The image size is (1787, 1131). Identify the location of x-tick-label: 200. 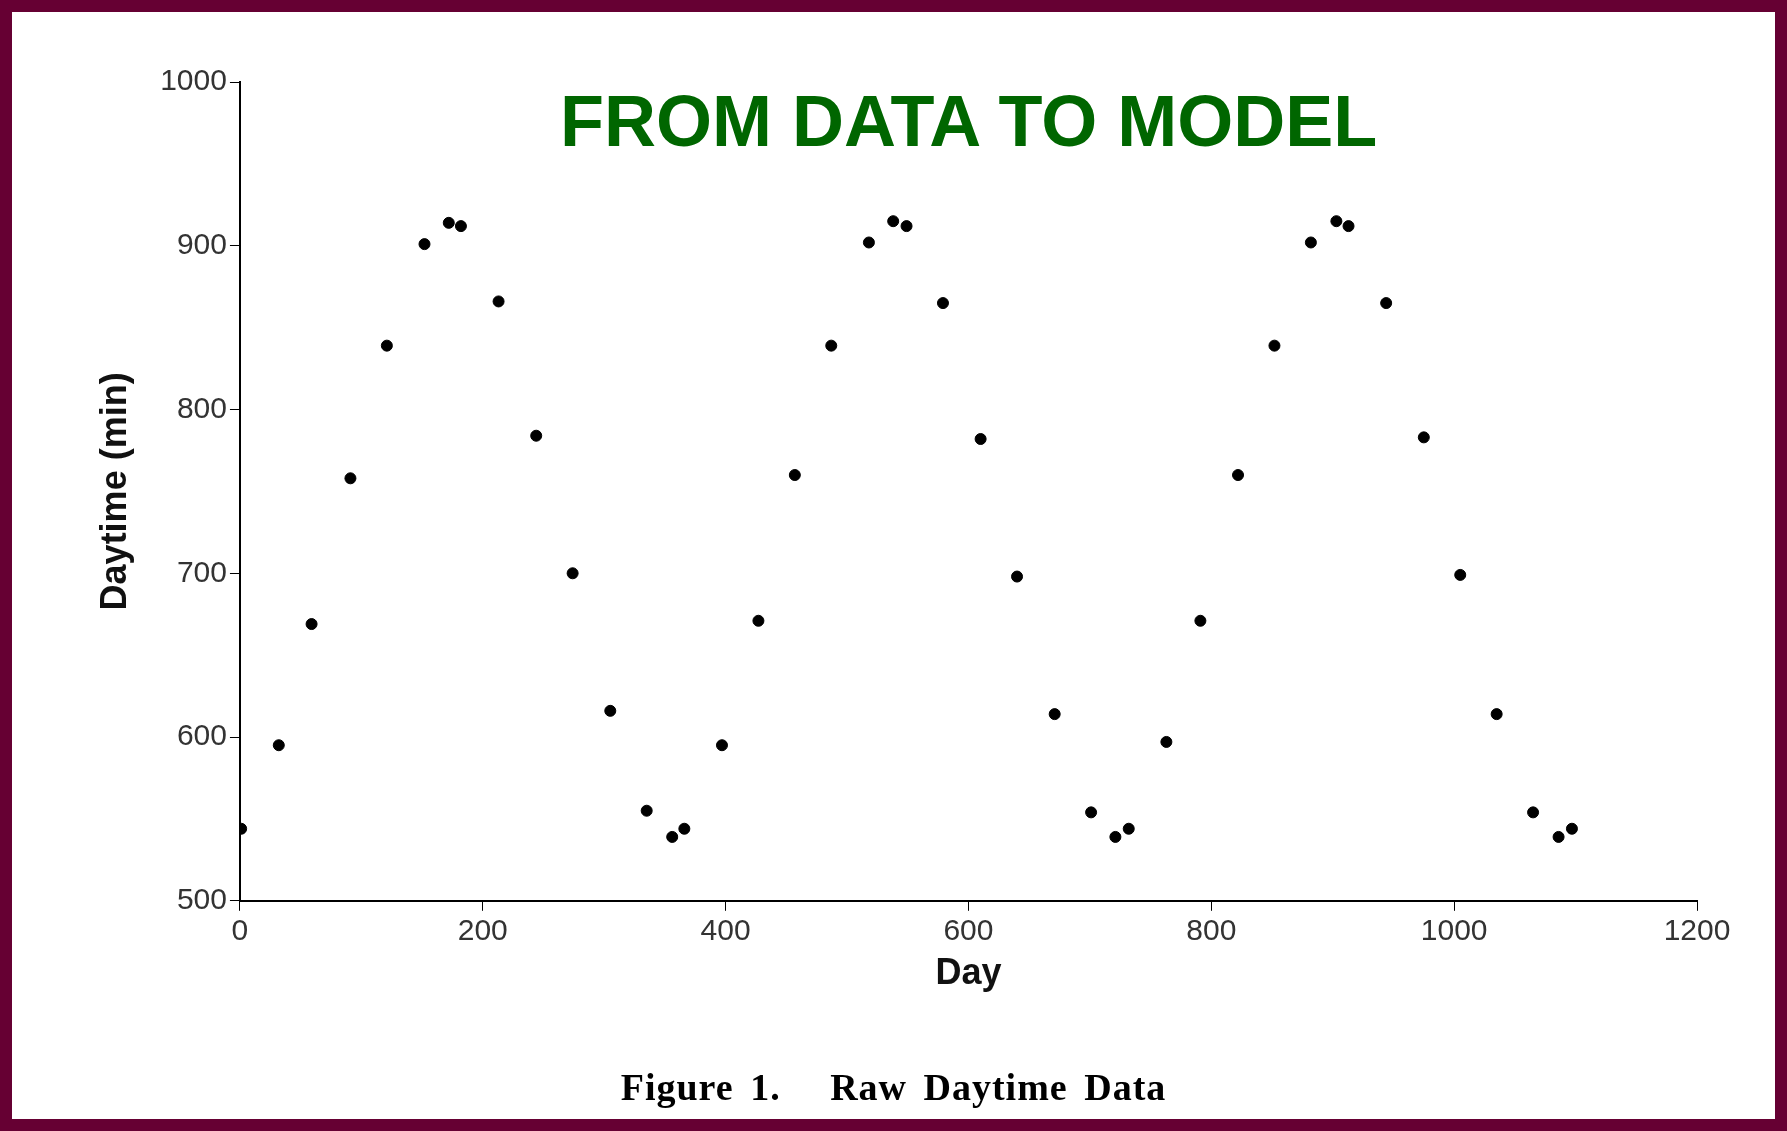
(482, 930).